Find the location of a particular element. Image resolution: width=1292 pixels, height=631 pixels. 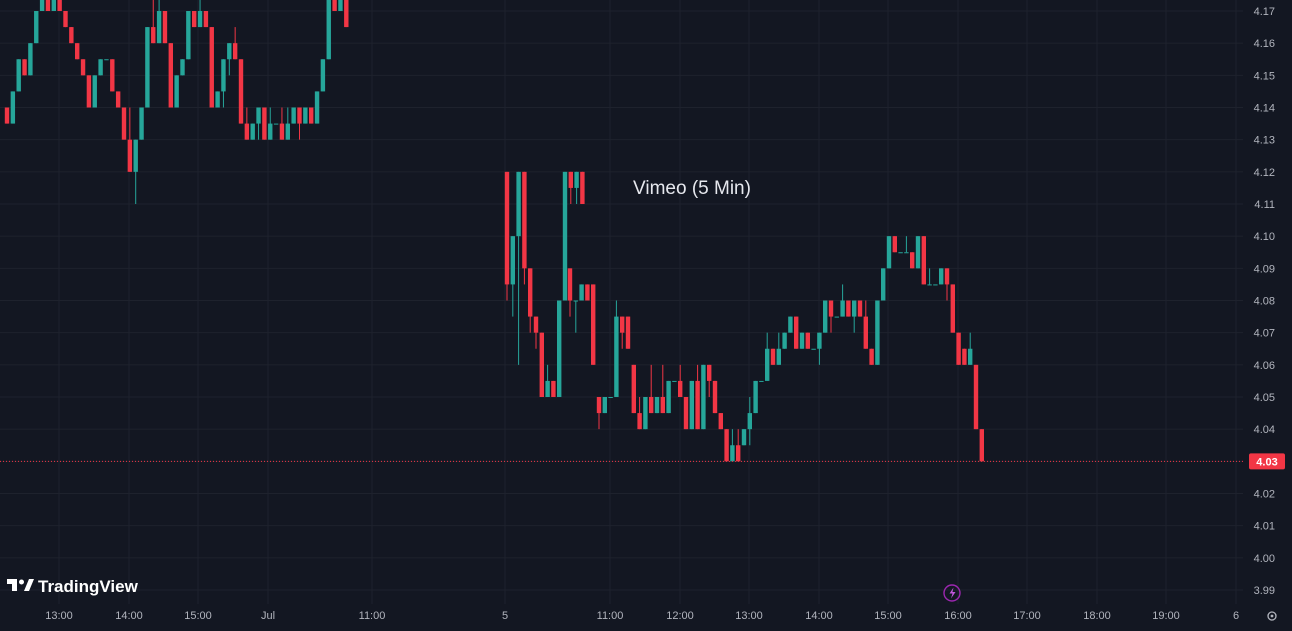

gear-icon is located at coordinates (1272, 616).